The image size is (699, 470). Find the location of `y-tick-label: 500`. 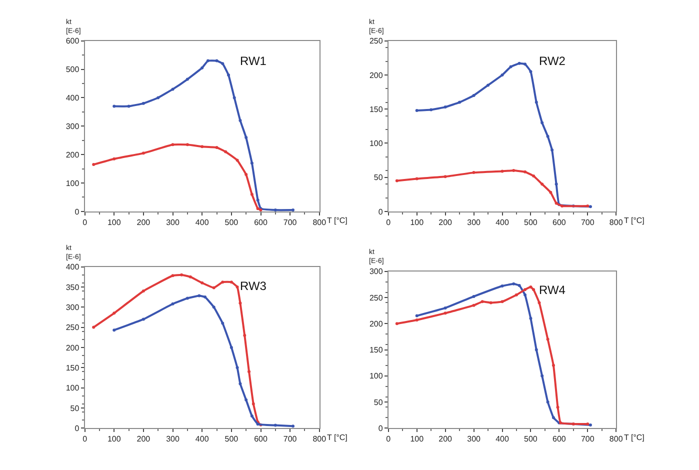

y-tick-label: 500 is located at coordinates (73, 69).